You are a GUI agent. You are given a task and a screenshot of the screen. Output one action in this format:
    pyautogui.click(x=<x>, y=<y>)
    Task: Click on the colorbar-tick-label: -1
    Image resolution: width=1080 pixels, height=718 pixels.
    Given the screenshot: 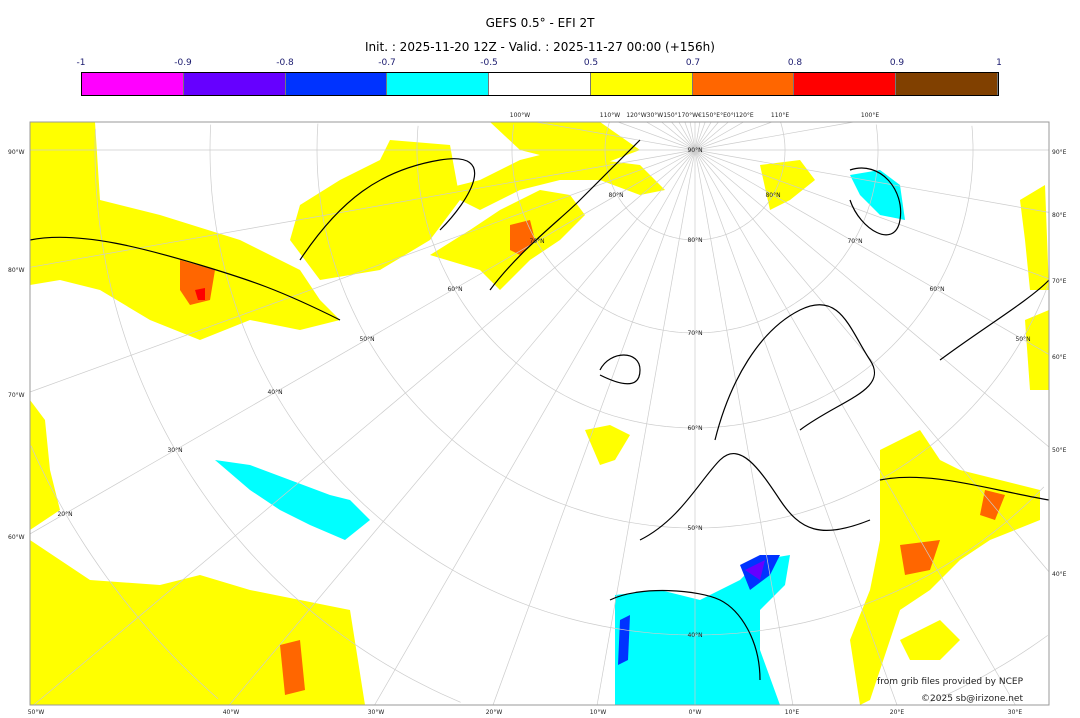 What is the action you would take?
    pyautogui.click(x=81, y=63)
    